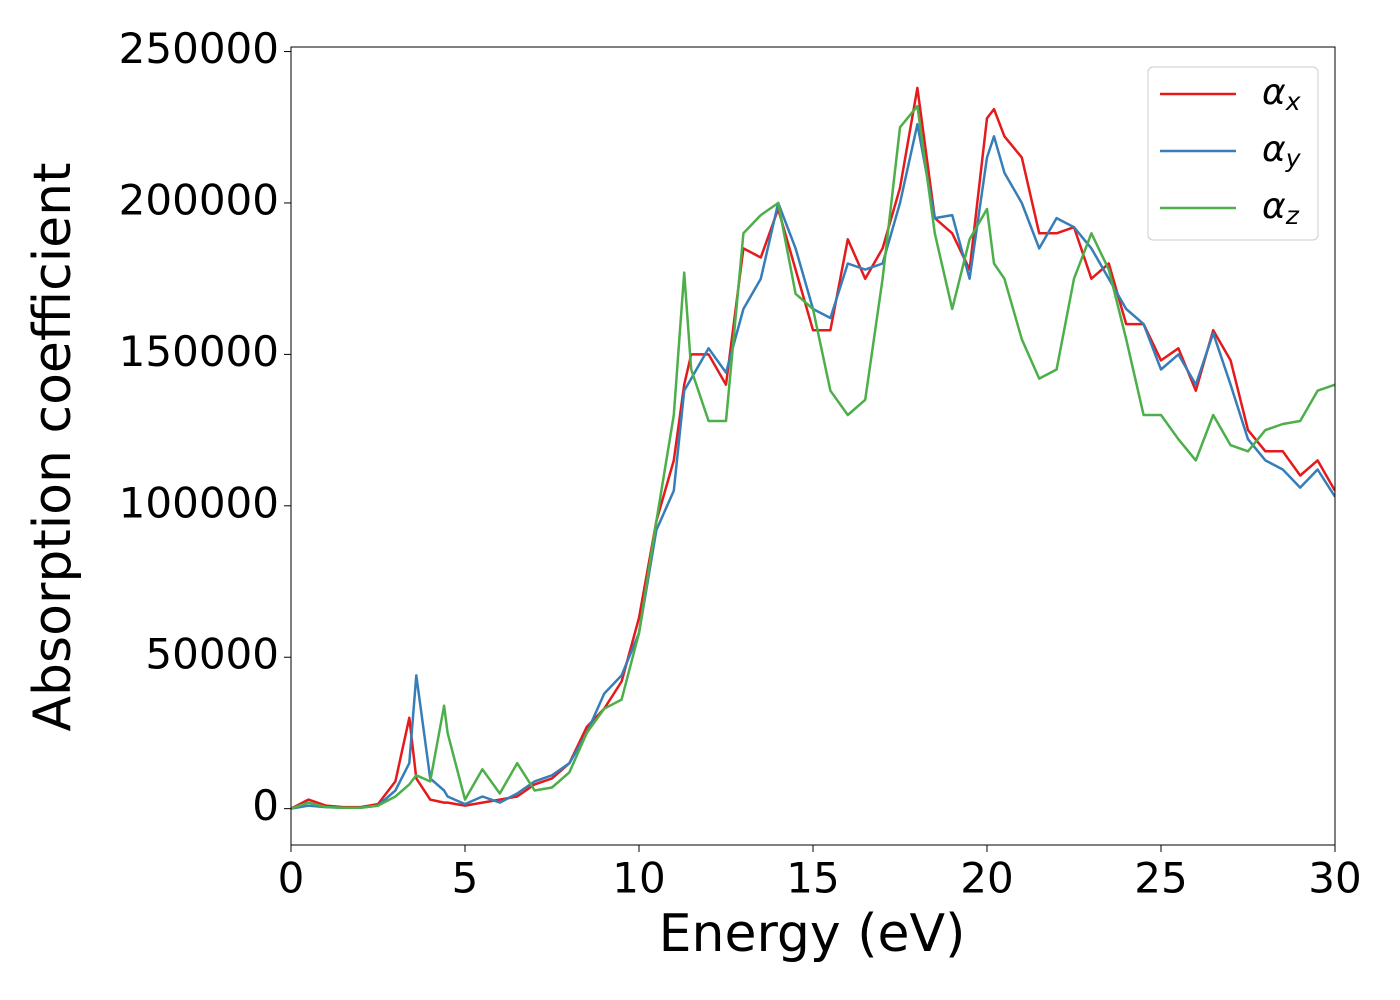 The height and width of the screenshot is (1000, 1400). Describe the element at coordinates (199, 351) in the screenshot. I see `y-tick-label: 150000` at that location.